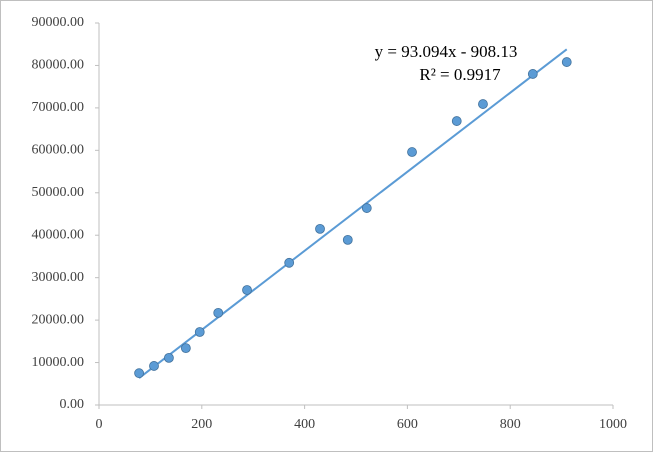 This screenshot has width=653, height=452. What do you see at coordinates (58, 234) in the screenshot?
I see `y-tick-label: 40000.00` at bounding box center [58, 234].